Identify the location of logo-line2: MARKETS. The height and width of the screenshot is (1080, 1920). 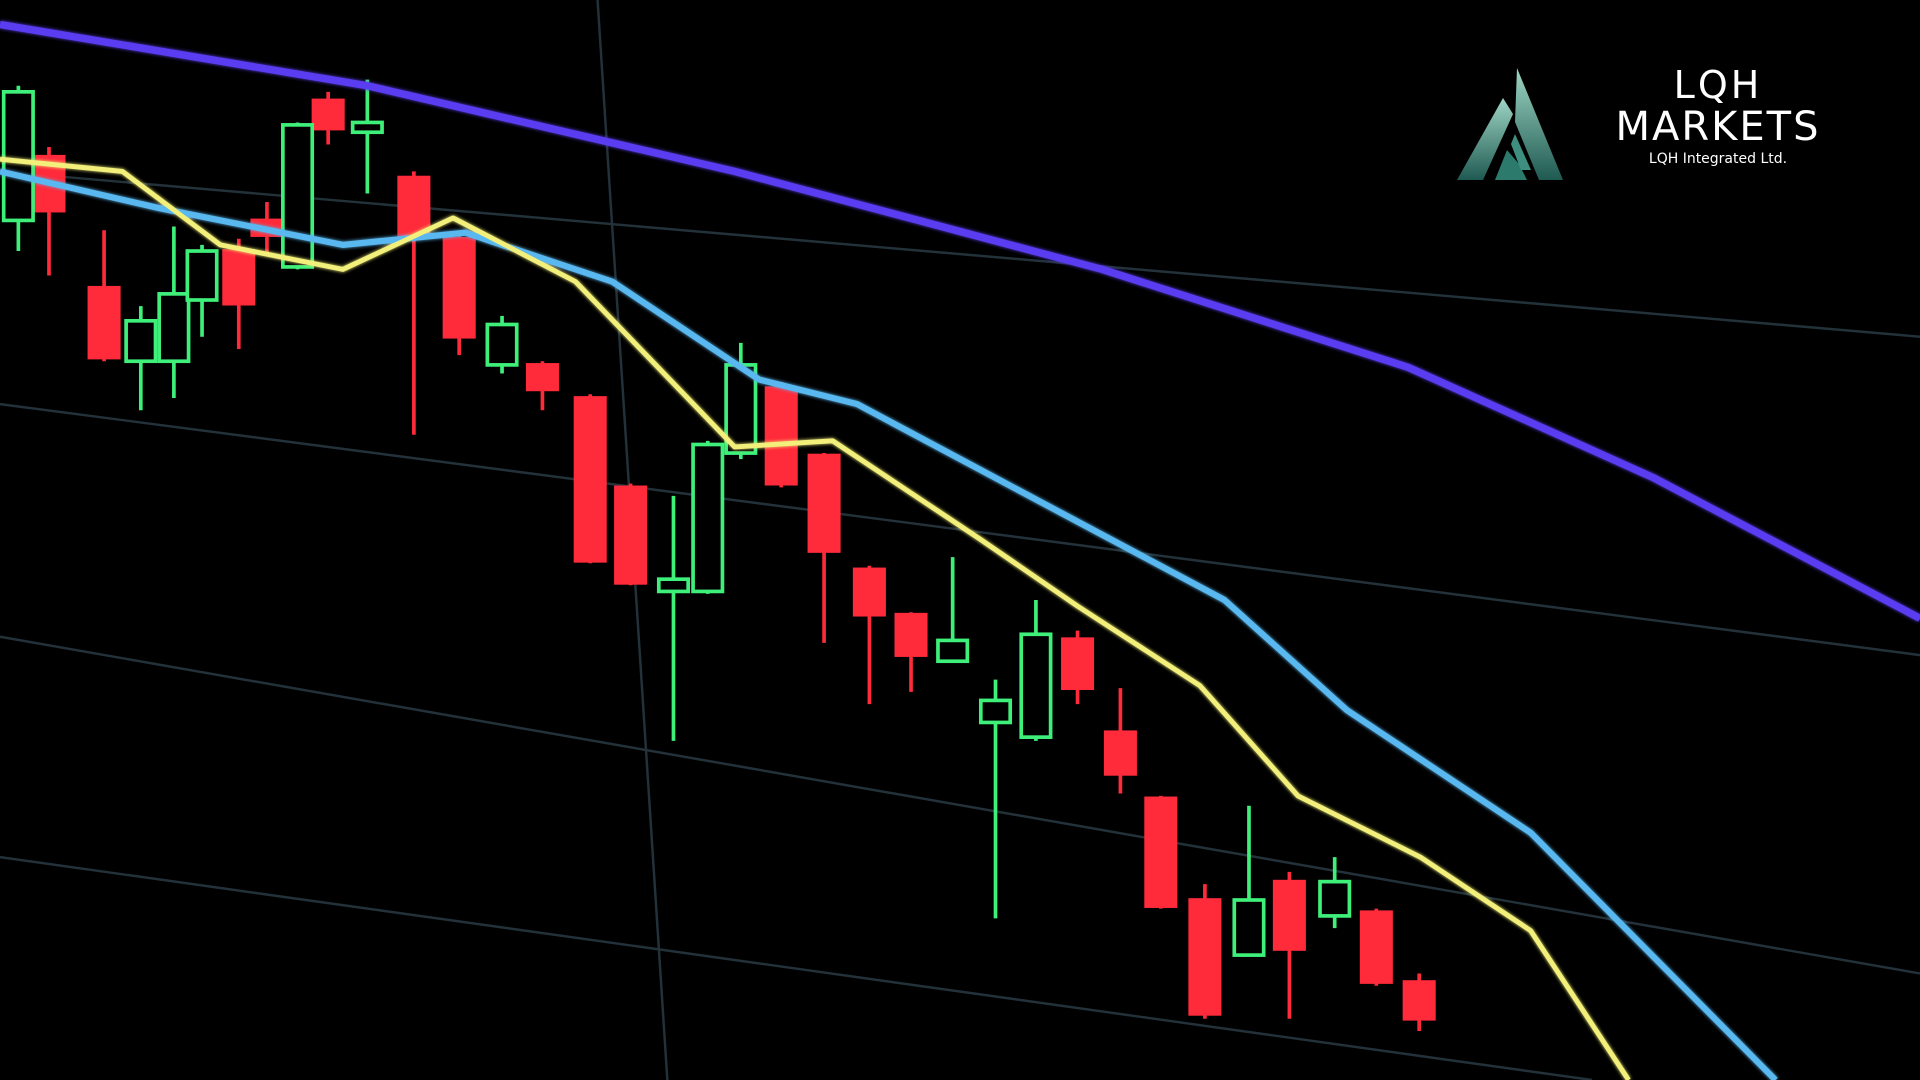
(1718, 127).